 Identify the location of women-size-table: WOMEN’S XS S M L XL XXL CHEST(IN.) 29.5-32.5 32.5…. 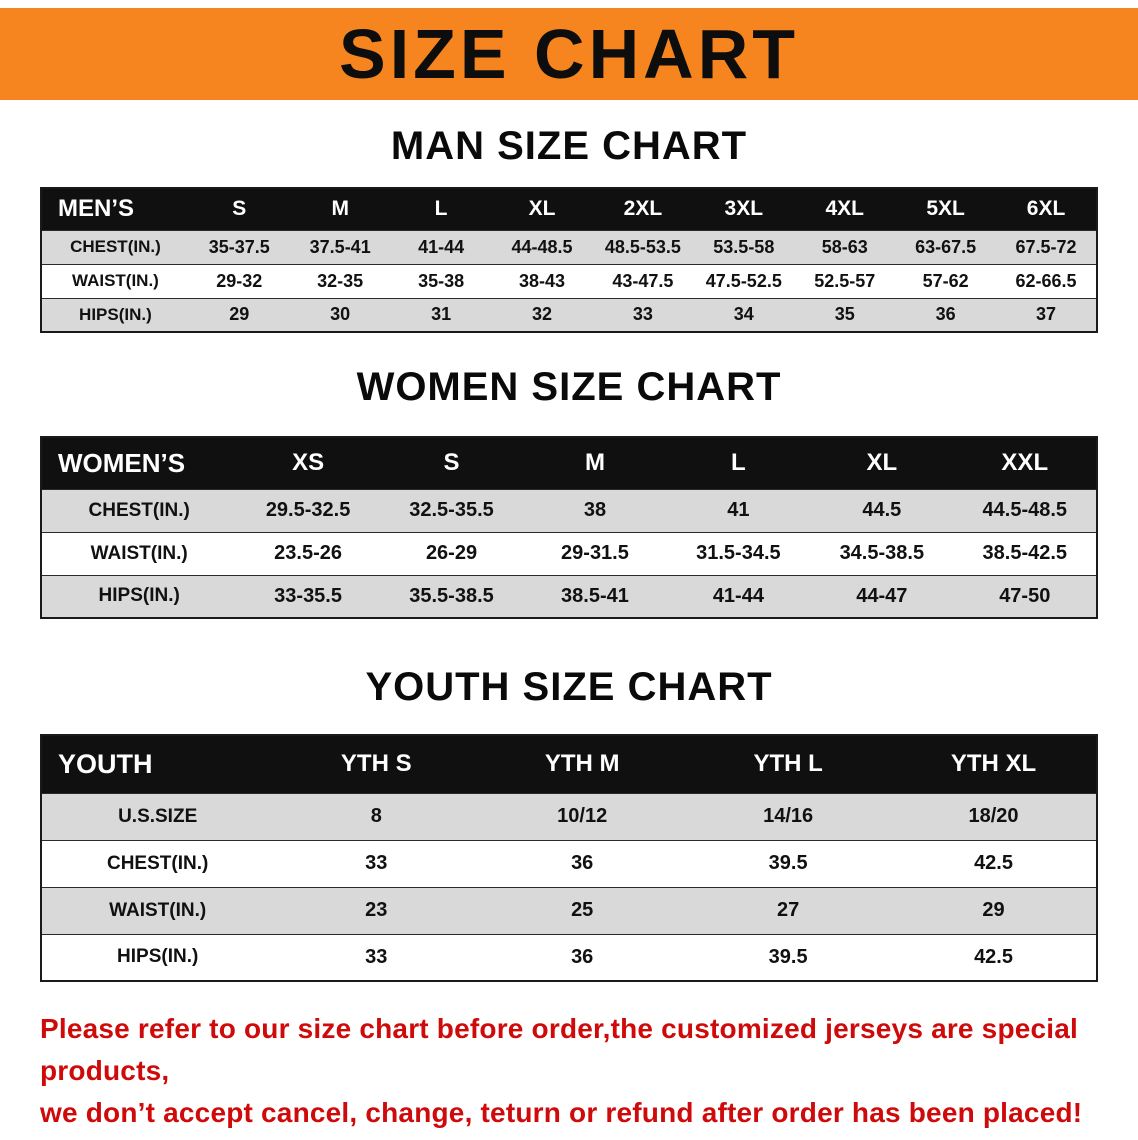
(569, 527).